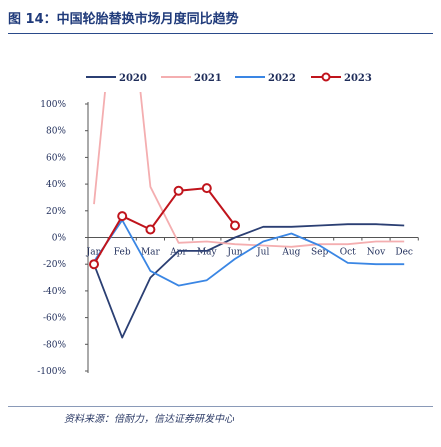 Image resolution: width=441 pixels, height=447 pixels. I want to click on x-tick-label: Jul, so click(262, 253).